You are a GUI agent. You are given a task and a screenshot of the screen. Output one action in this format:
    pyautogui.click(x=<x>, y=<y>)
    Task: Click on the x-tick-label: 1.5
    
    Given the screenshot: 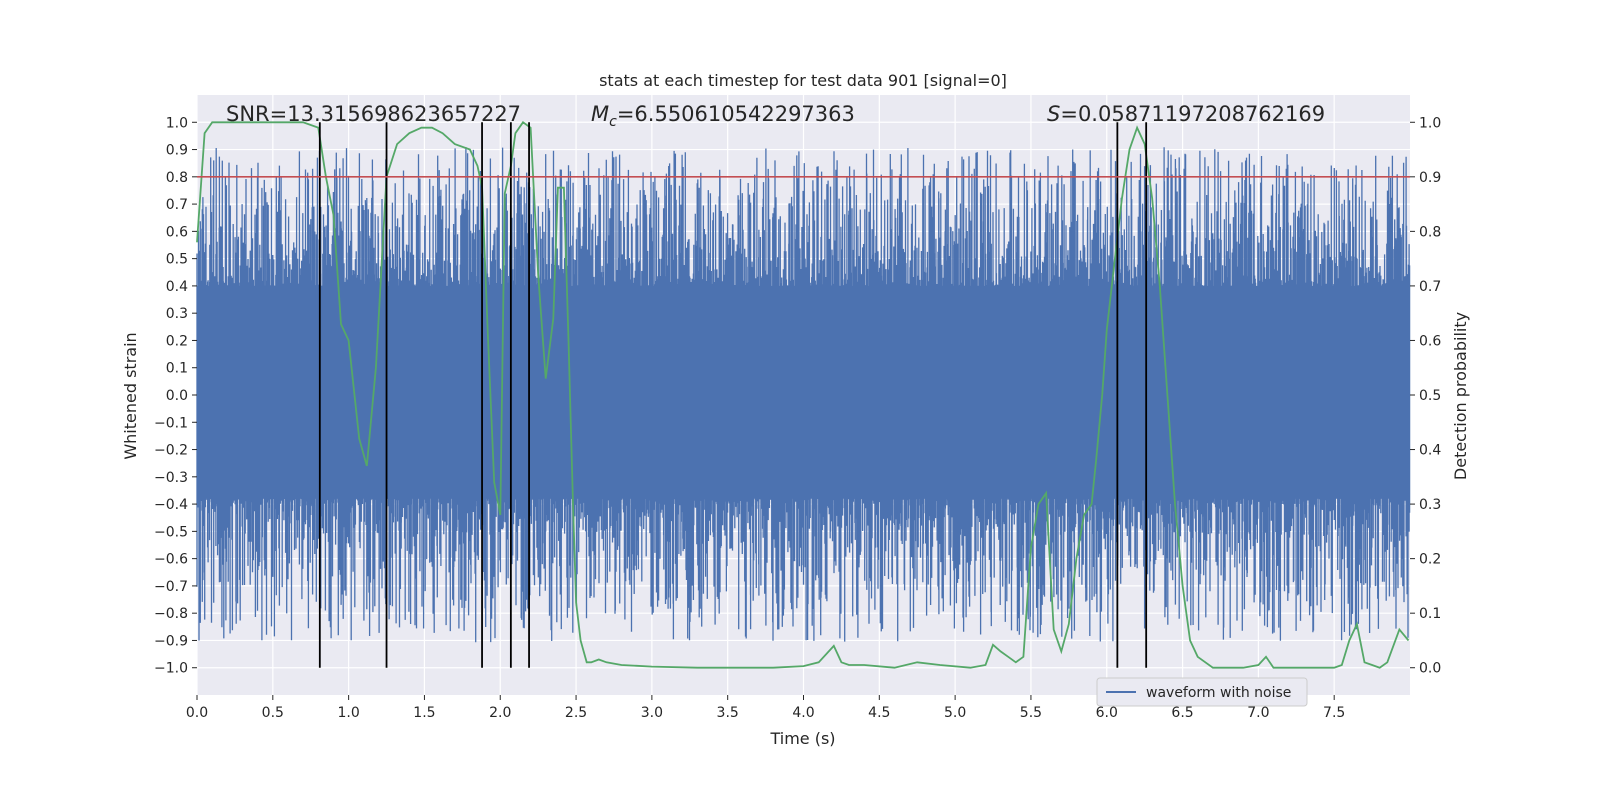 What is the action you would take?
    pyautogui.click(x=424, y=713)
    